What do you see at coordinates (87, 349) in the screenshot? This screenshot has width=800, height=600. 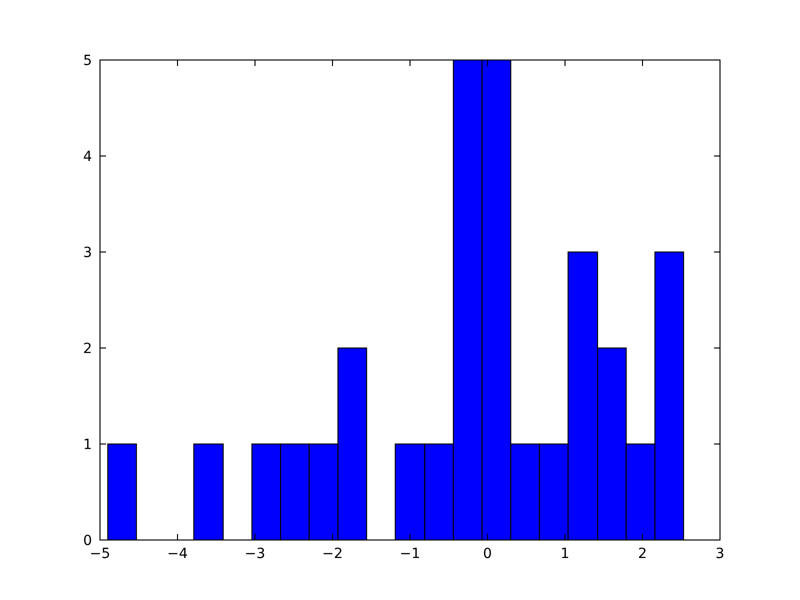 I see `y-tick-label: 2` at bounding box center [87, 349].